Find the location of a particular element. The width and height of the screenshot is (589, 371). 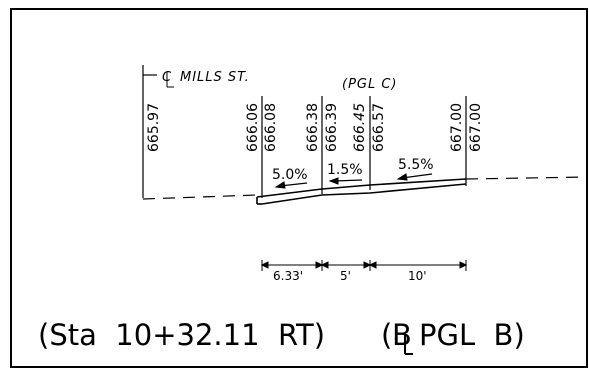

dimension-label: 6.33' is located at coordinates (288, 276).